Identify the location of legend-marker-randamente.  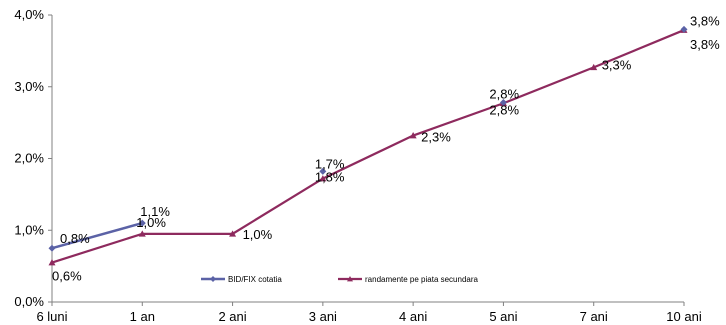
(350, 279).